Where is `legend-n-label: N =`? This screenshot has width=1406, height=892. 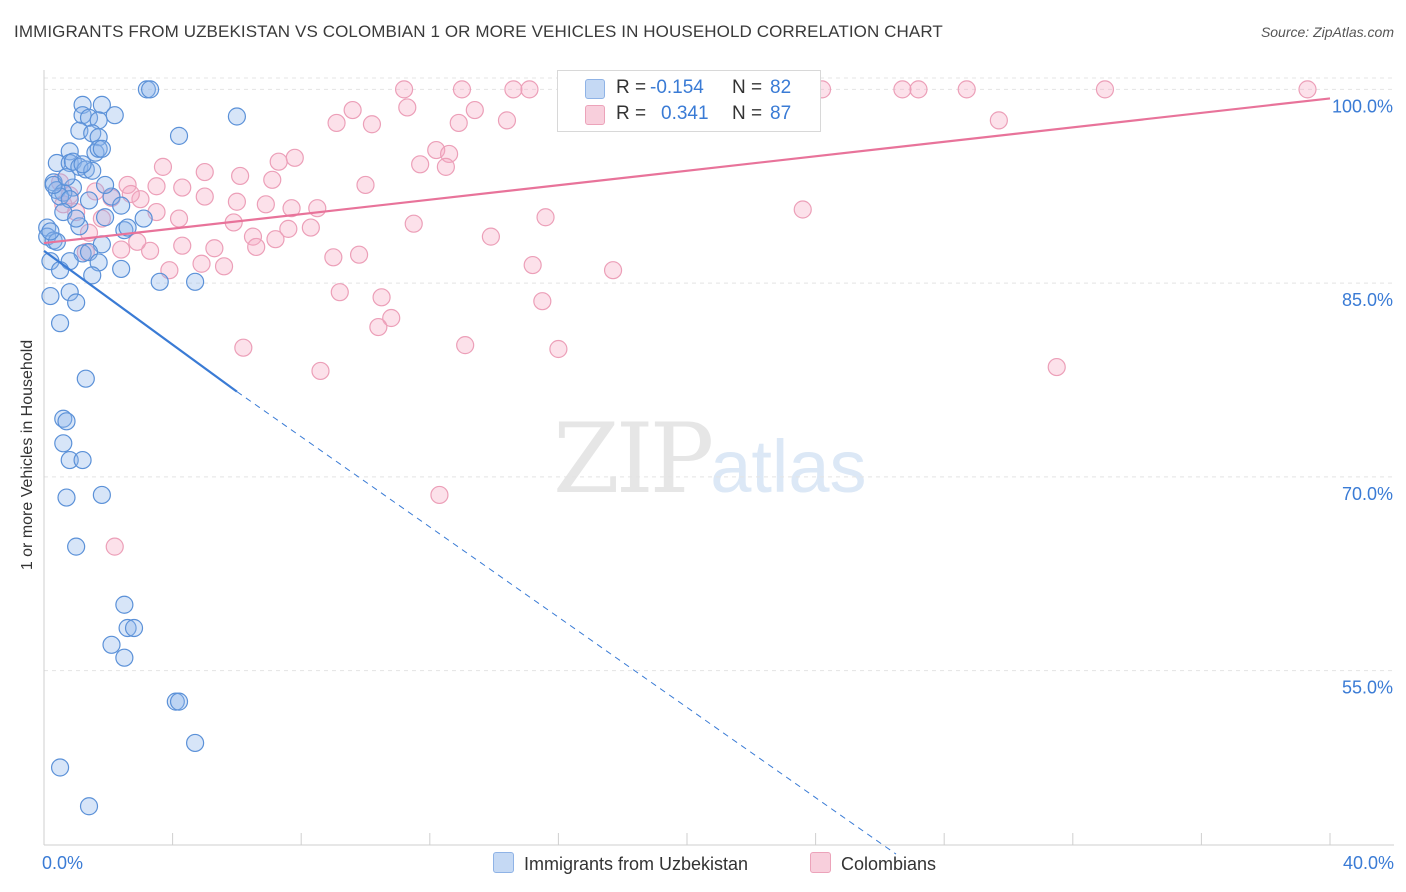
legend-n-label: N = is located at coordinates (747, 87).